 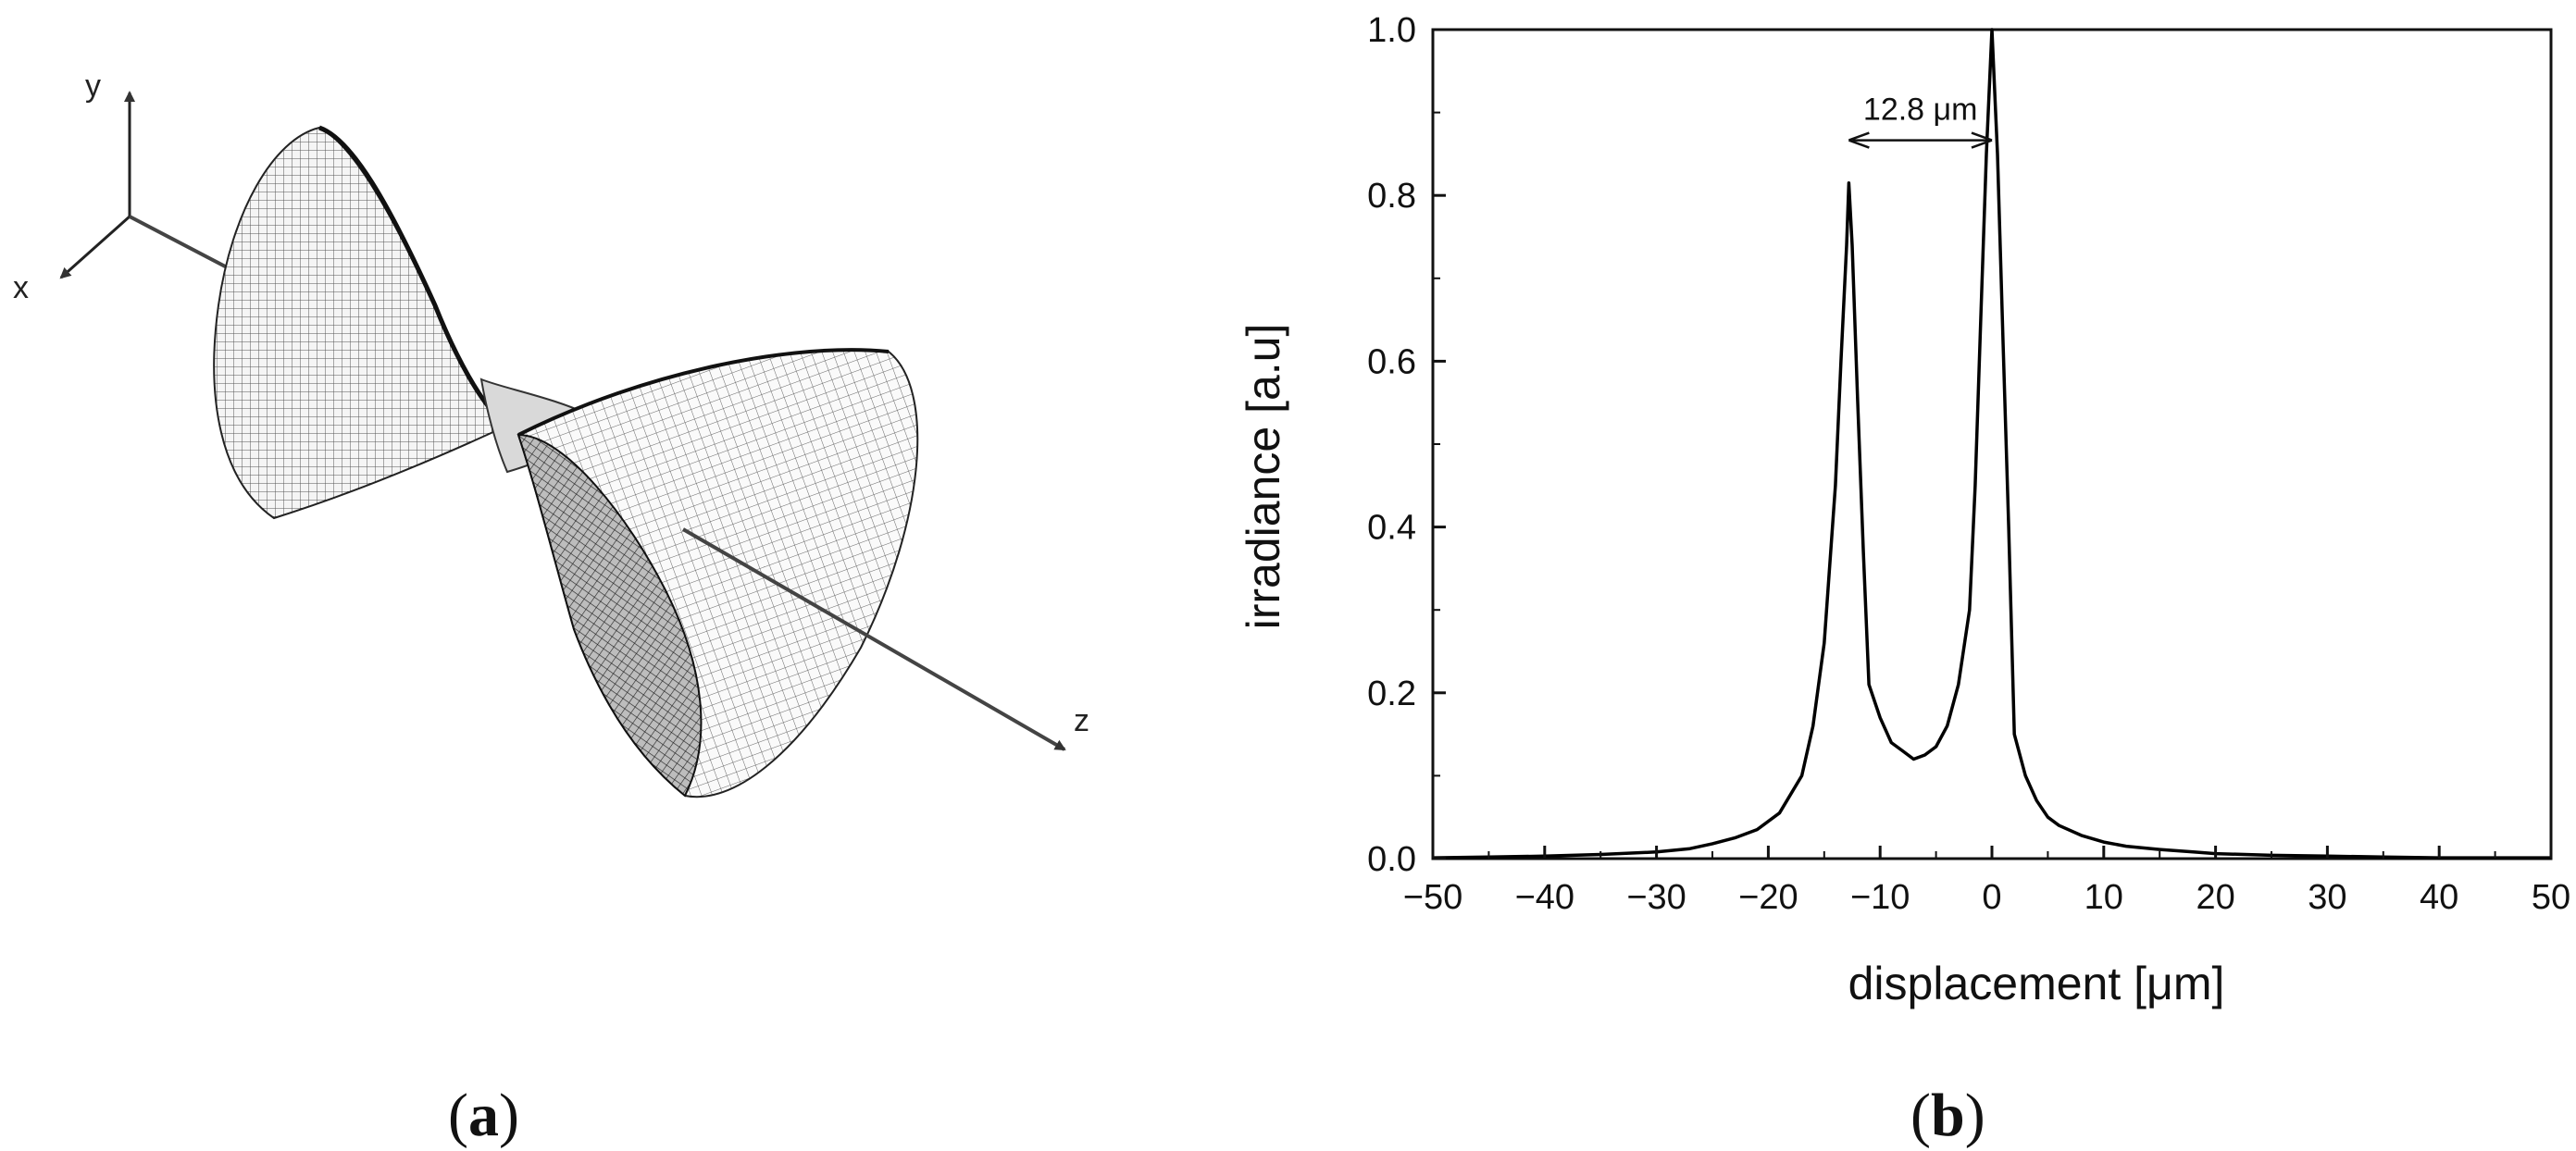 I want to click on y-tick-label: 0.4, so click(x=1391, y=529).